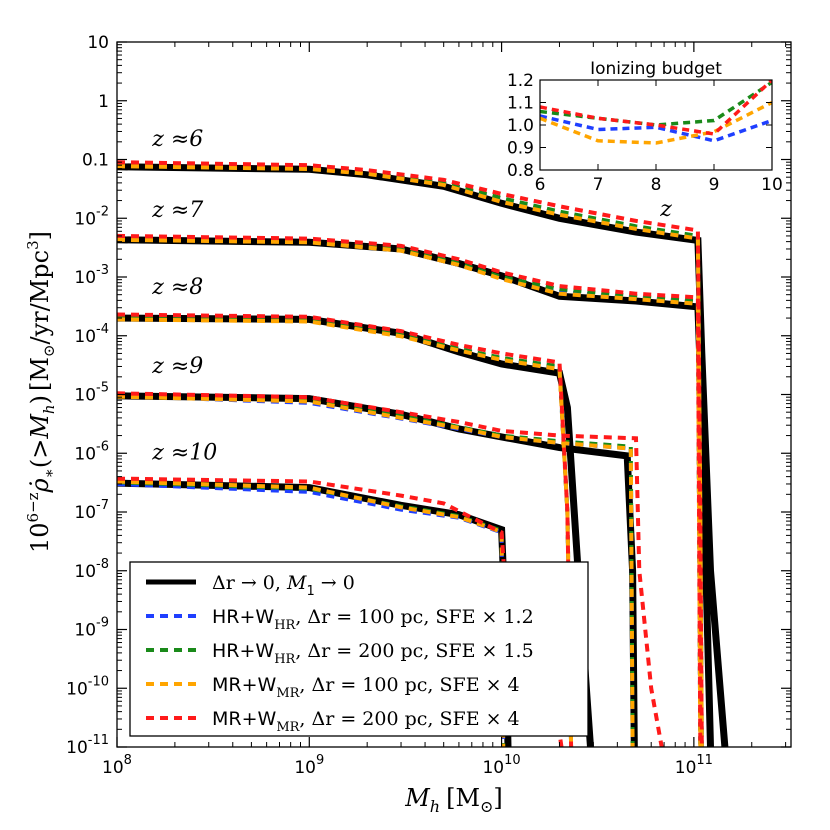 The image size is (830, 830). What do you see at coordinates (91, 216) in the screenshot?
I see `y-tick-label: 10⁻²` at bounding box center [91, 216].